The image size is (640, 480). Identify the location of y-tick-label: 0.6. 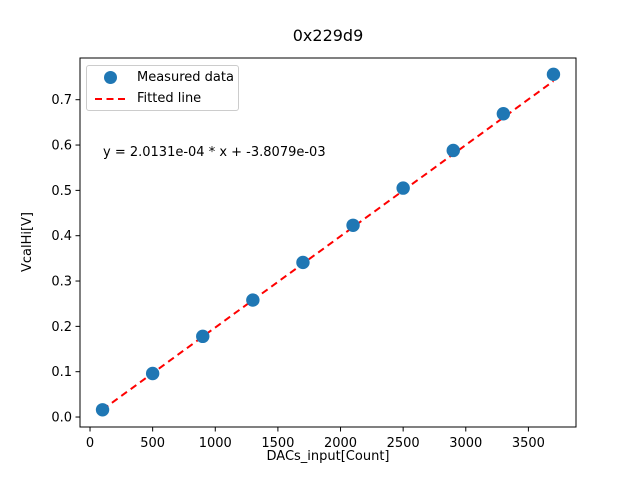
(61, 146).